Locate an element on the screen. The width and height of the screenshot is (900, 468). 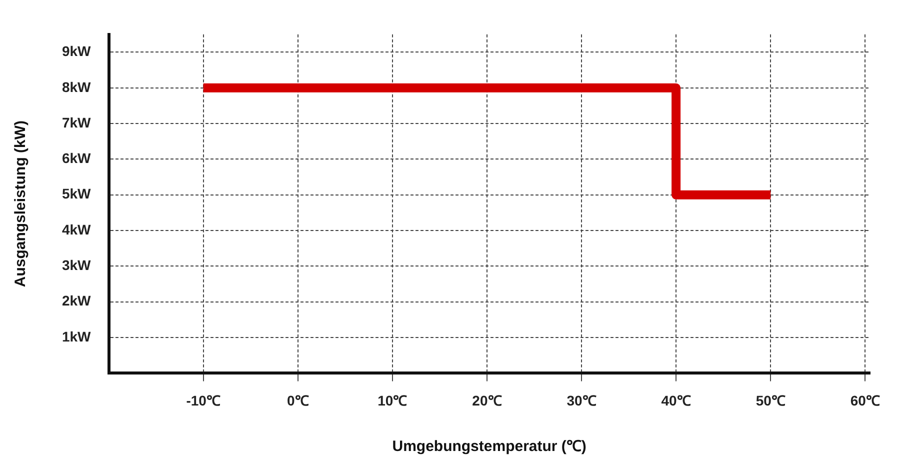
x-tick-label: -10℃ is located at coordinates (203, 400).